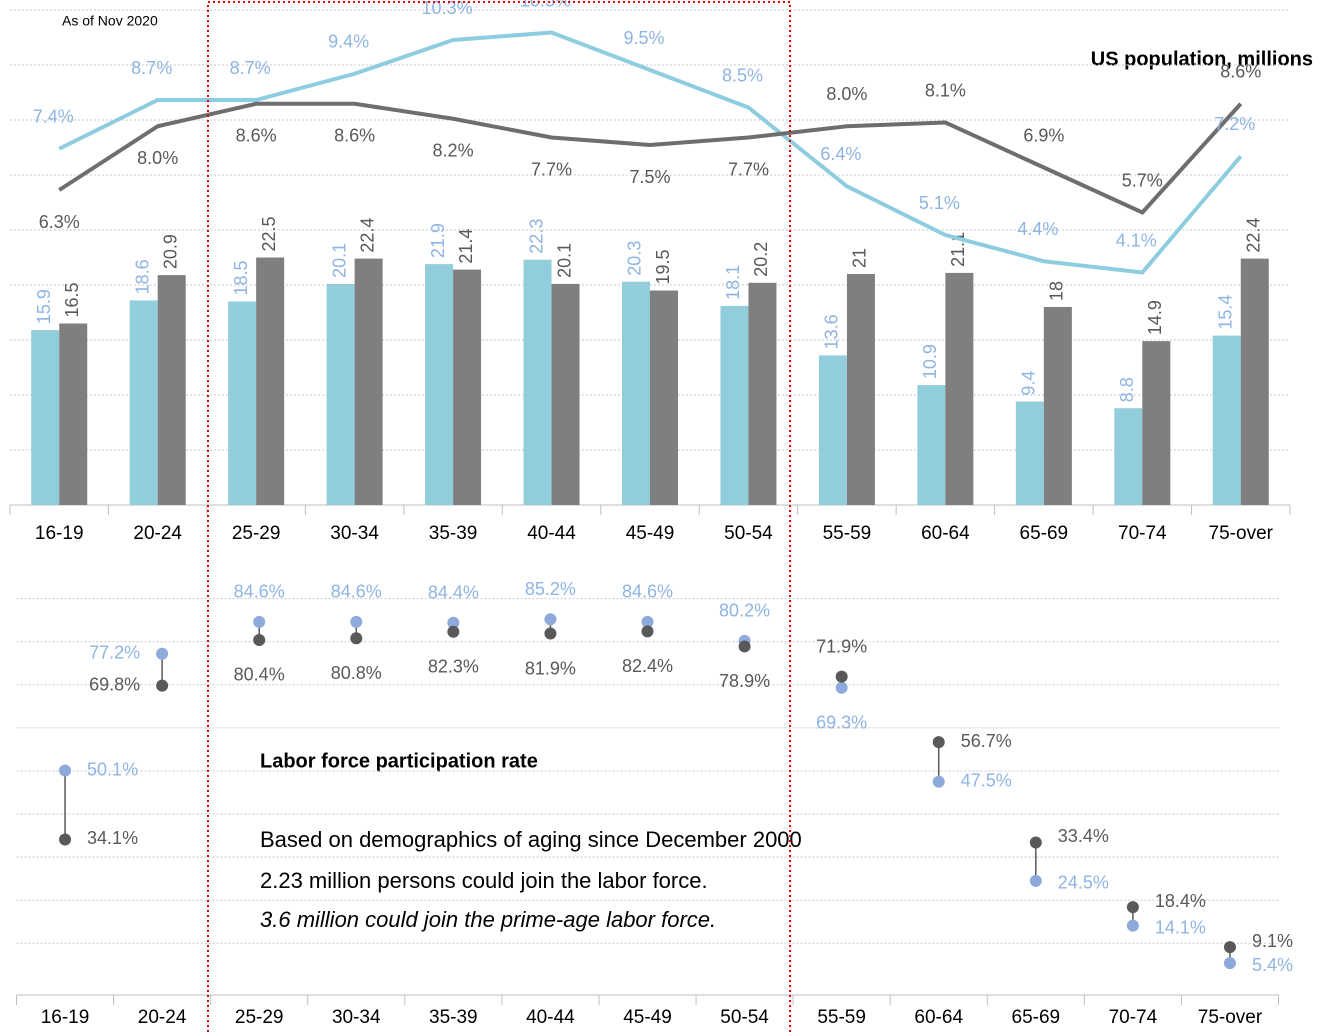  What do you see at coordinates (399, 761) in the screenshot?
I see `chart-title: Labor force participation rate` at bounding box center [399, 761].